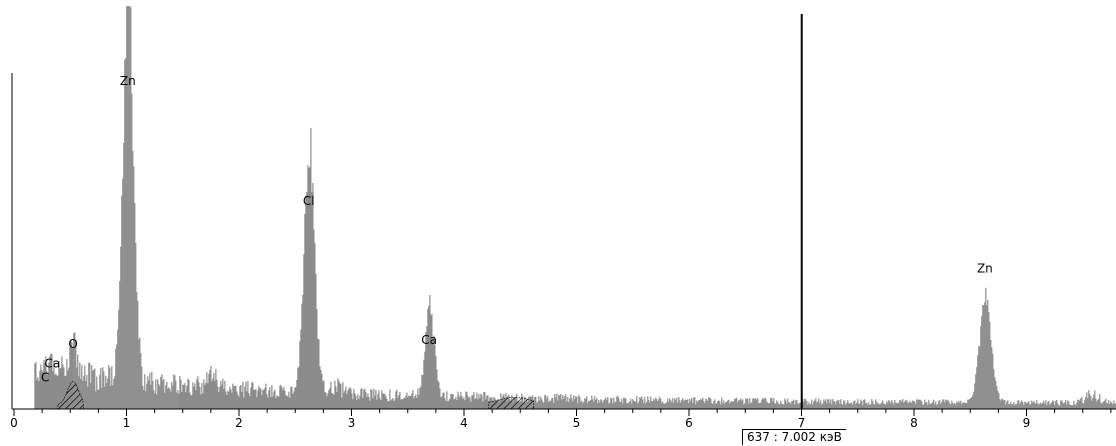  I want to click on x-axis-ticks, so click(562, 412).